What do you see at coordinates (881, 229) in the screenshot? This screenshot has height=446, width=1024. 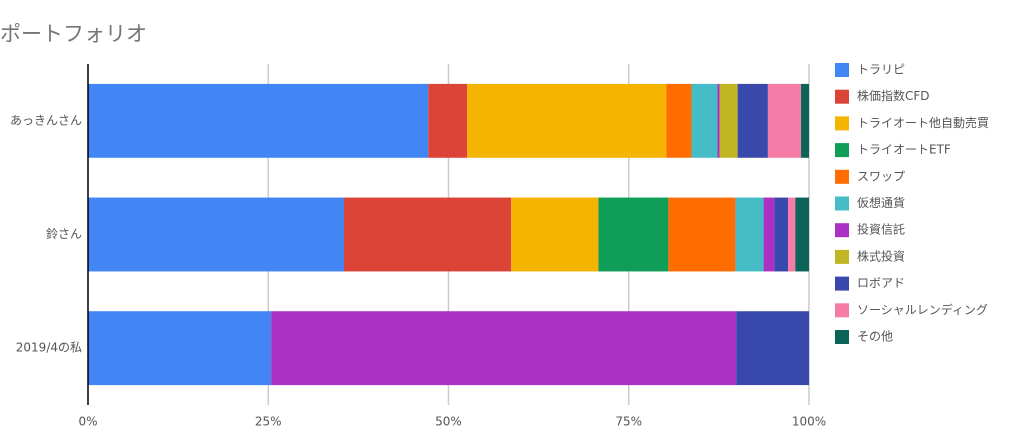 I see `legend-label: 投資信託` at bounding box center [881, 229].